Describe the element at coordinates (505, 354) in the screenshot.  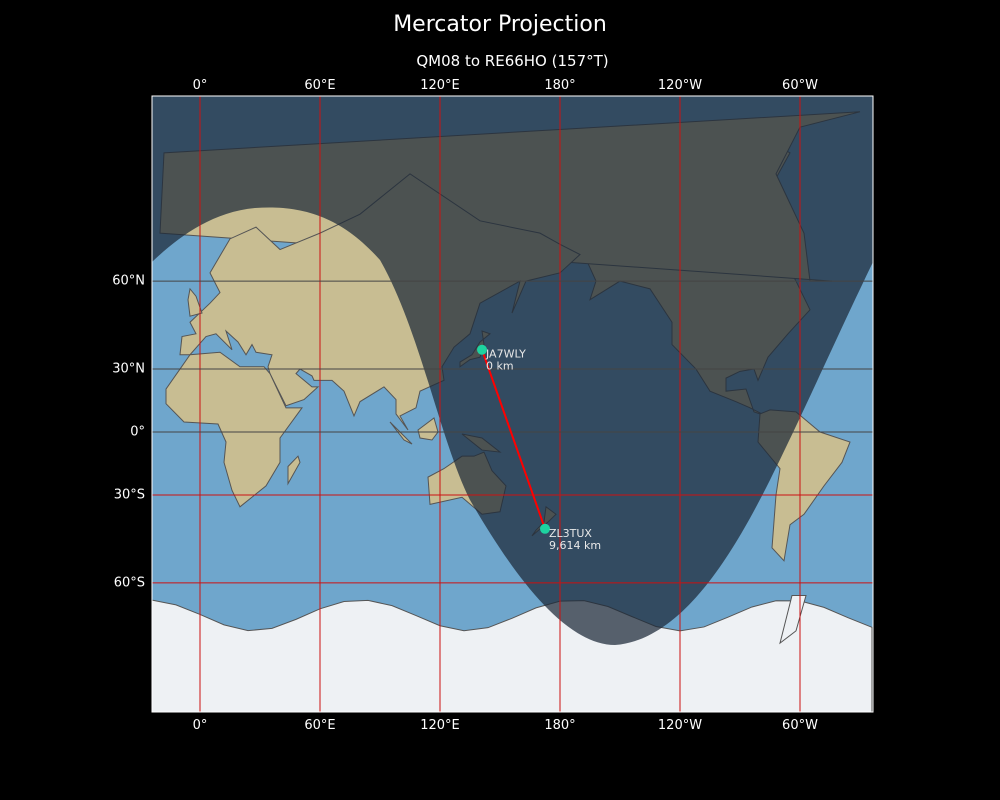
I see `start-callsign: JA7WLY` at that location.